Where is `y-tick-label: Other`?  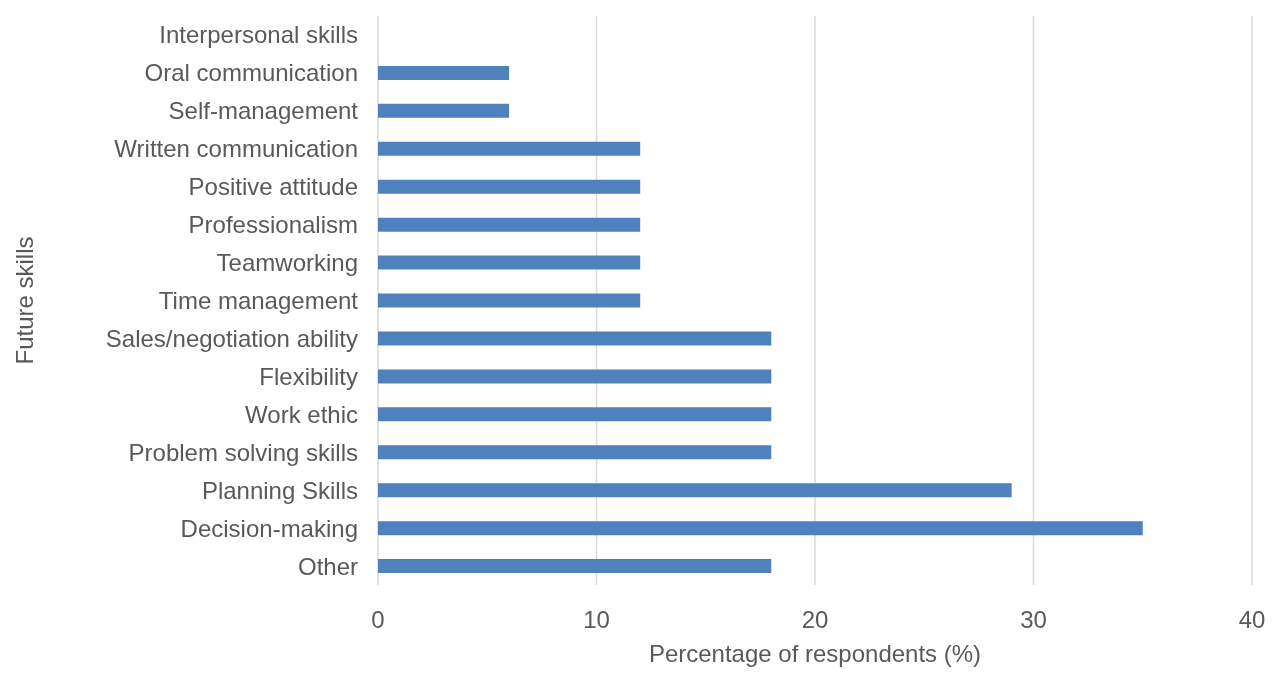 y-tick-label: Other is located at coordinates (327, 566).